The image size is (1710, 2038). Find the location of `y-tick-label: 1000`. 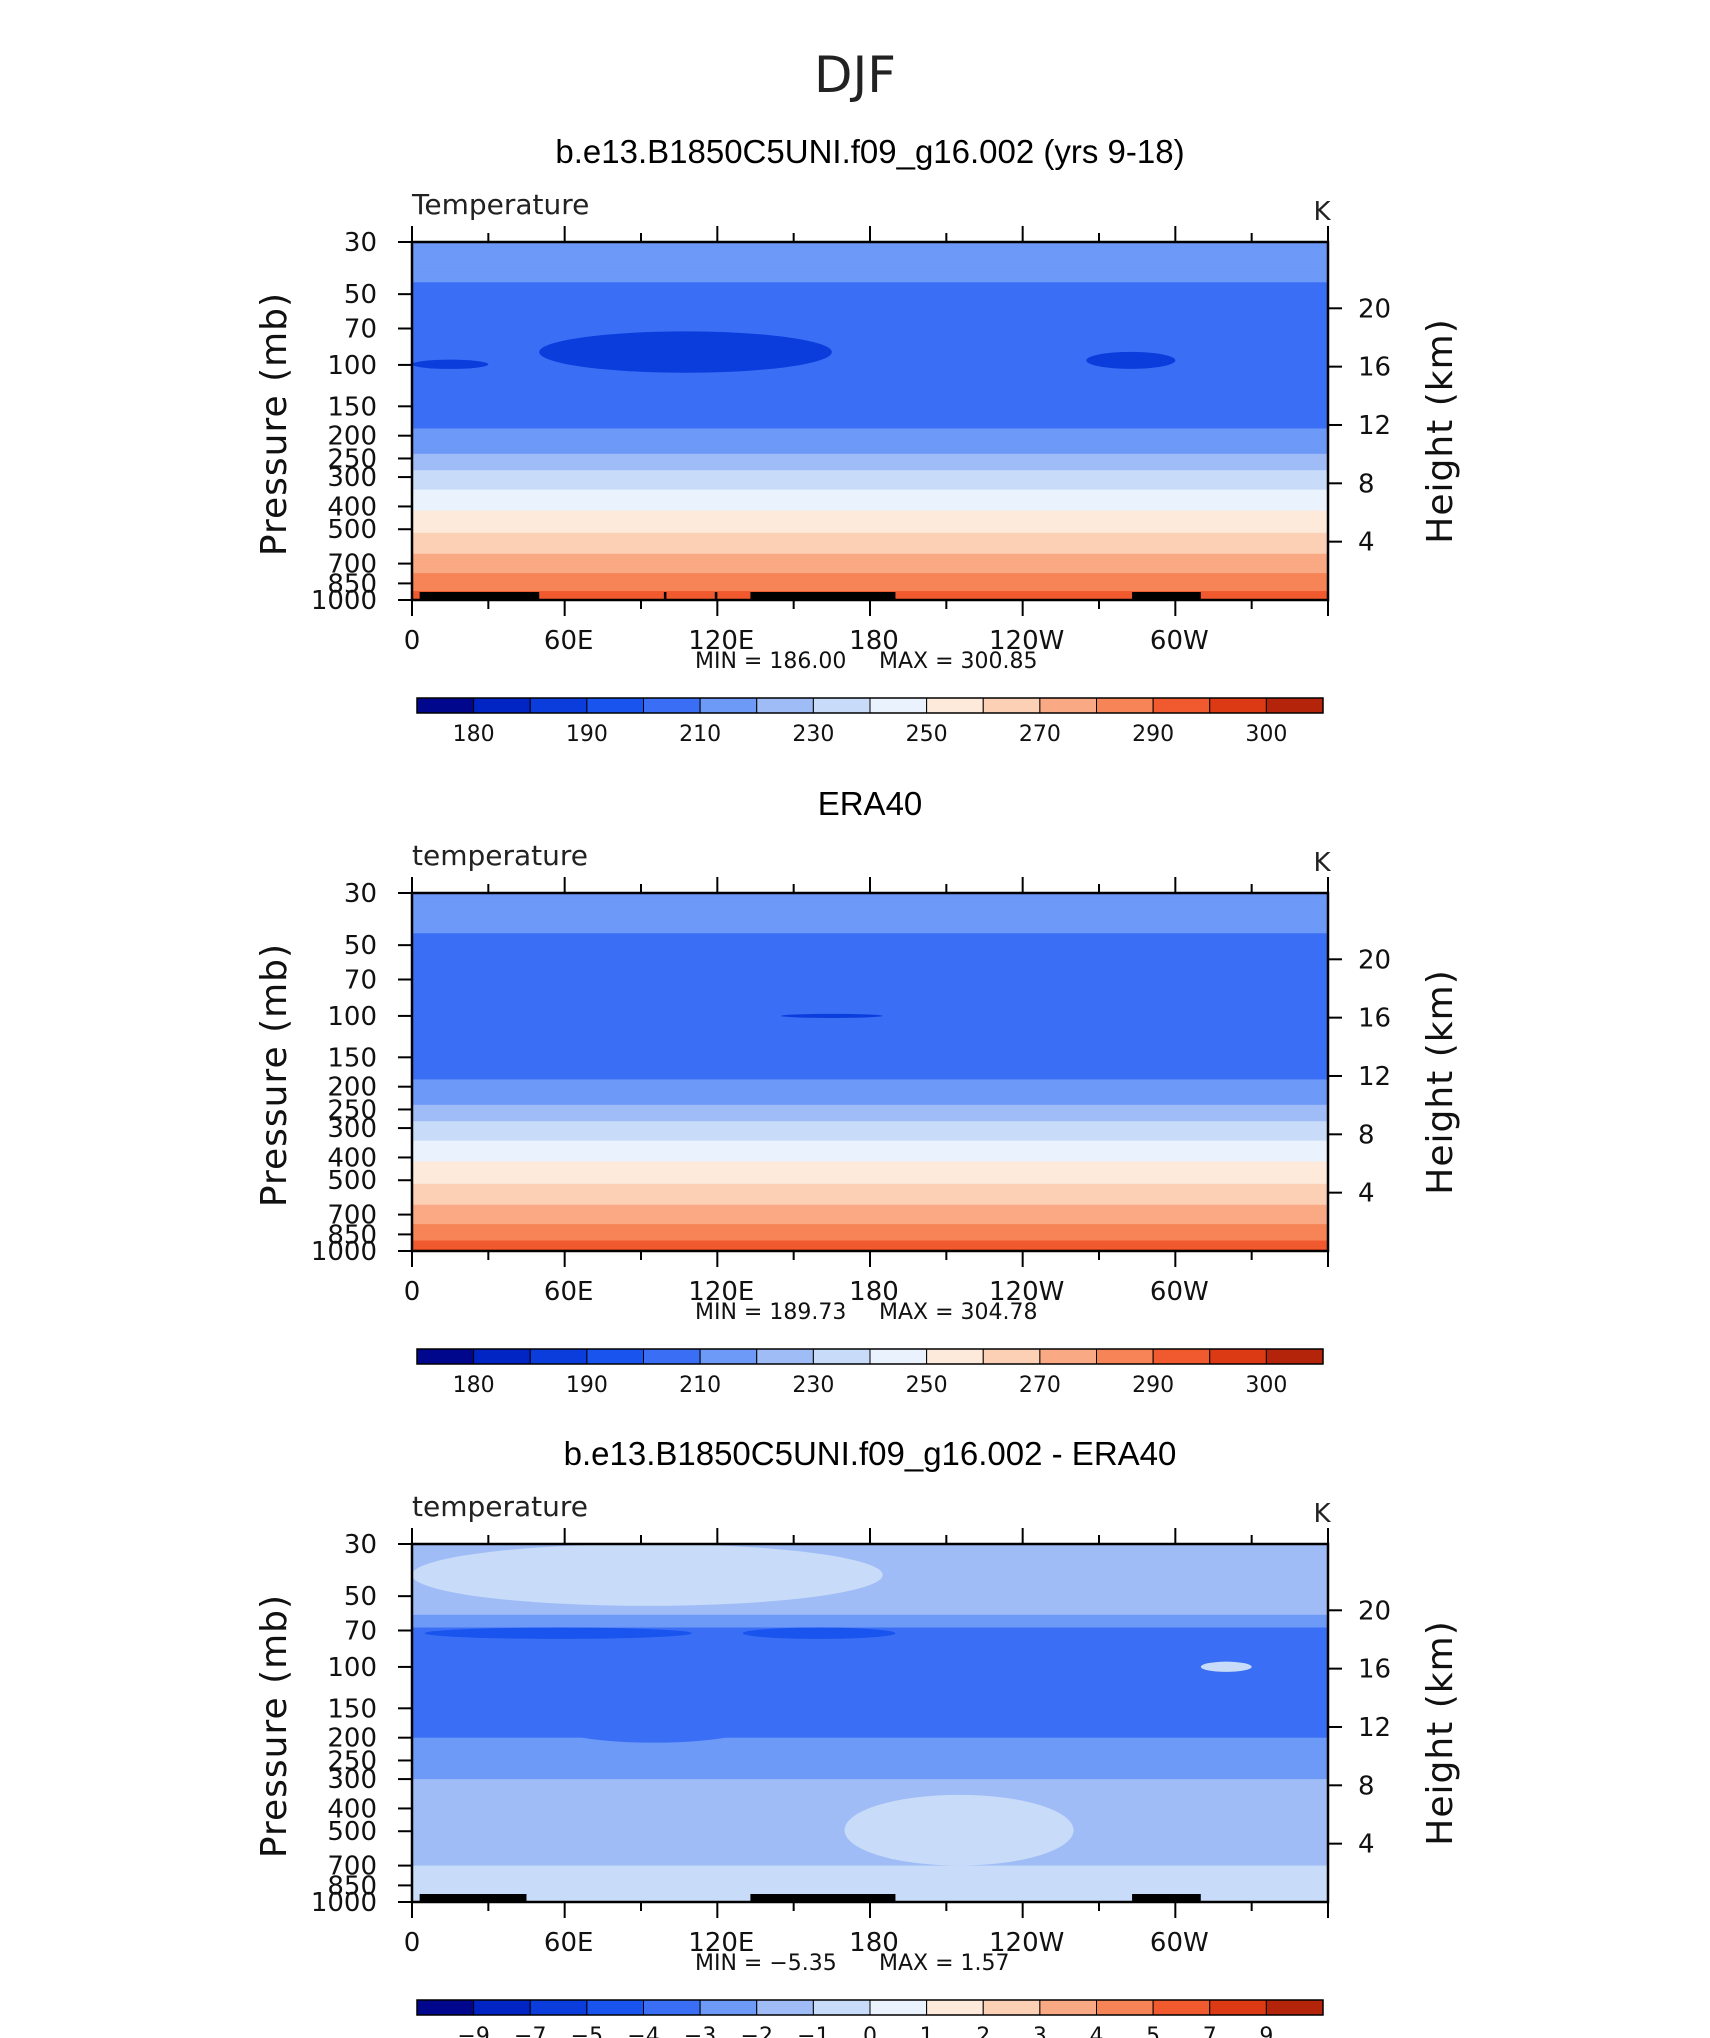

y-tick-label: 1000 is located at coordinates (344, 601).